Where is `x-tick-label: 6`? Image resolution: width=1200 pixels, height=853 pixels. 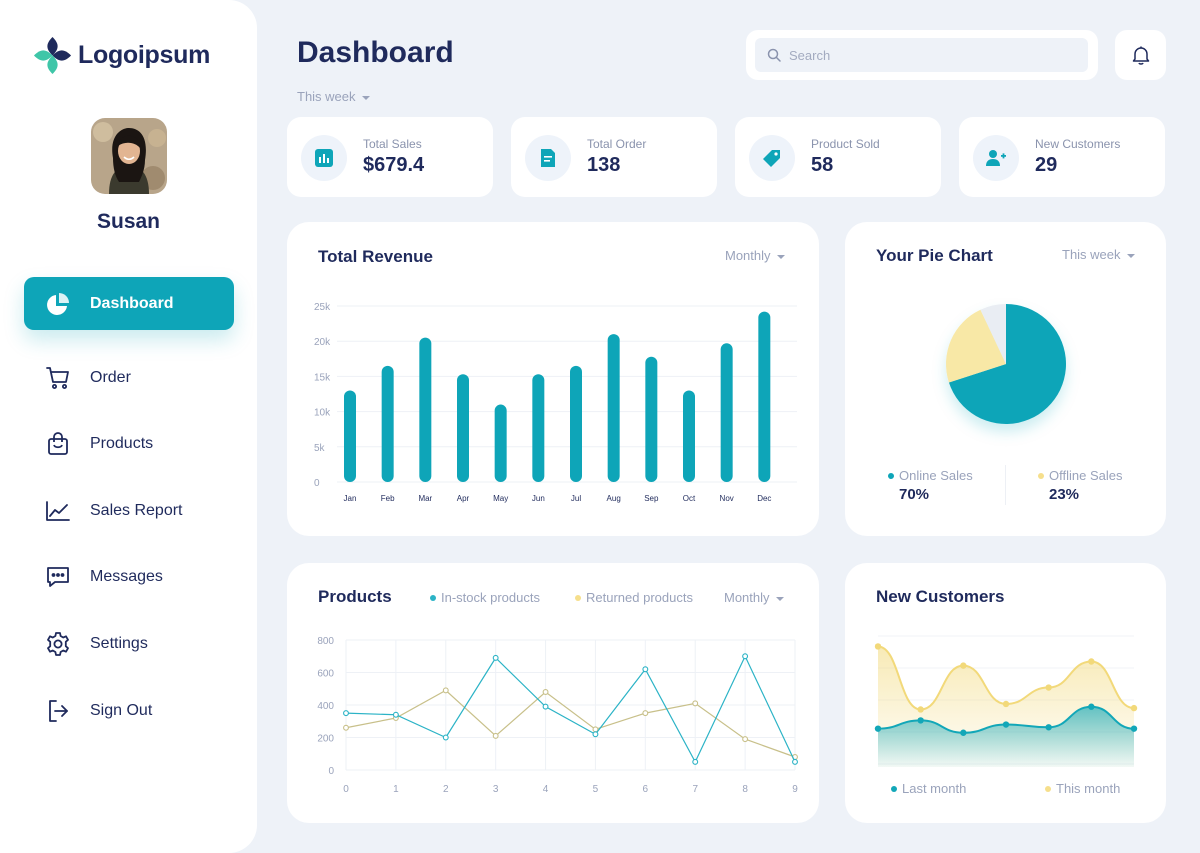 x-tick-label: 6 is located at coordinates (646, 789).